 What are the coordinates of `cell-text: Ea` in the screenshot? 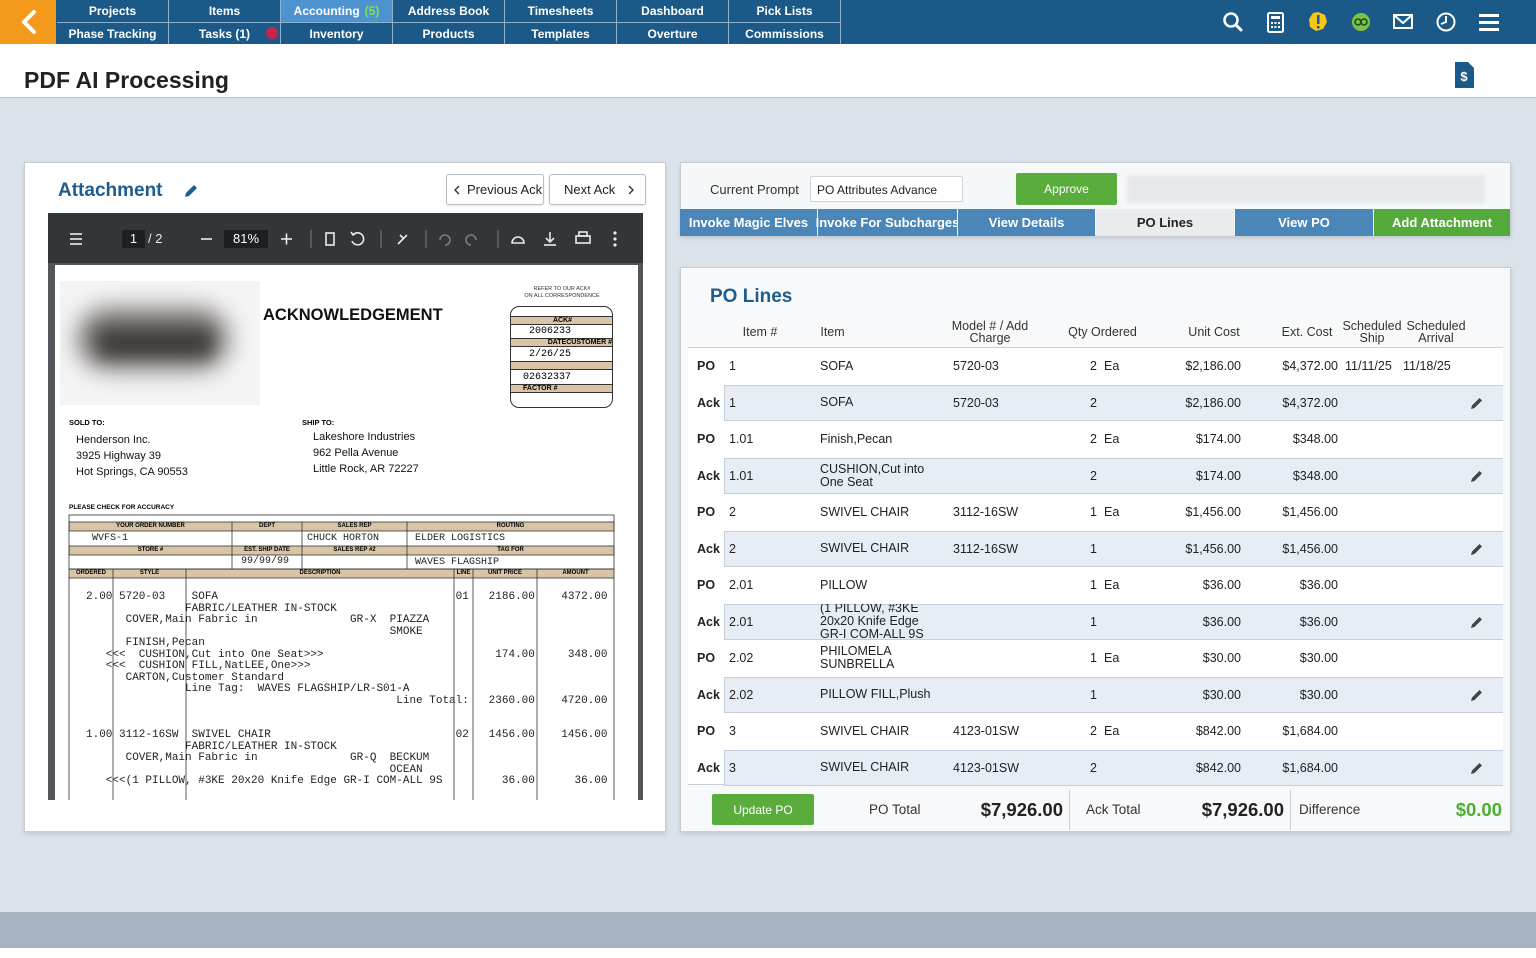 It's located at (1112, 585).